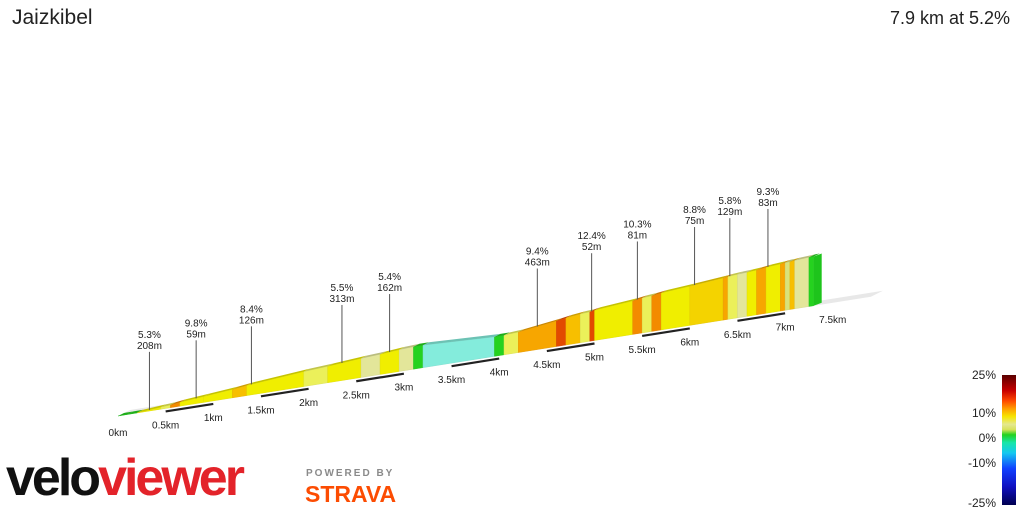 The height and width of the screenshot is (512, 1024). Describe the element at coordinates (537, 252) in the screenshot. I see `annotation-grade: 9.4%` at that location.